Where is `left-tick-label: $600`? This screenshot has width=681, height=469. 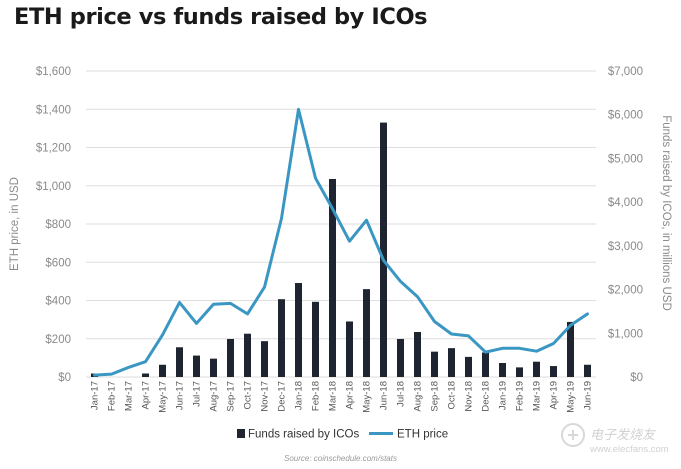 left-tick-label: $600 is located at coordinates (58, 263).